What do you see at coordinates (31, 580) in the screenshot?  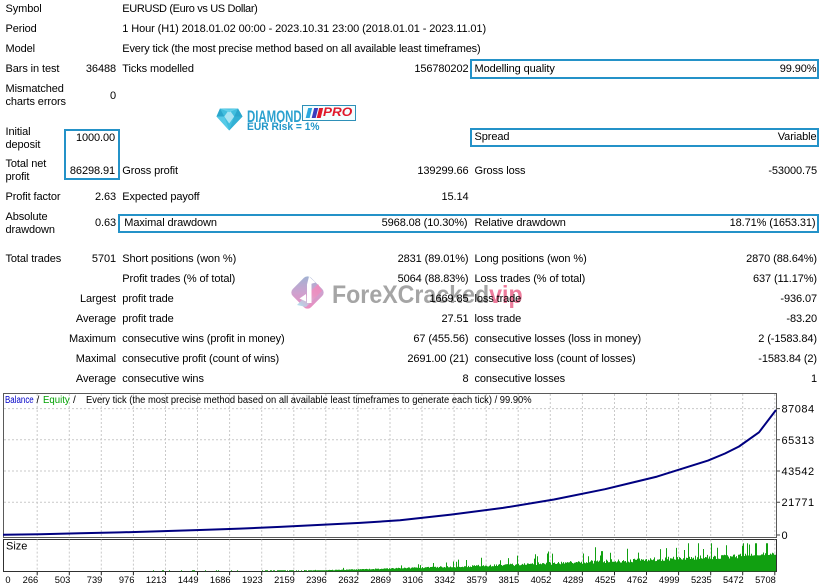 I see `svg-text: 266` at bounding box center [31, 580].